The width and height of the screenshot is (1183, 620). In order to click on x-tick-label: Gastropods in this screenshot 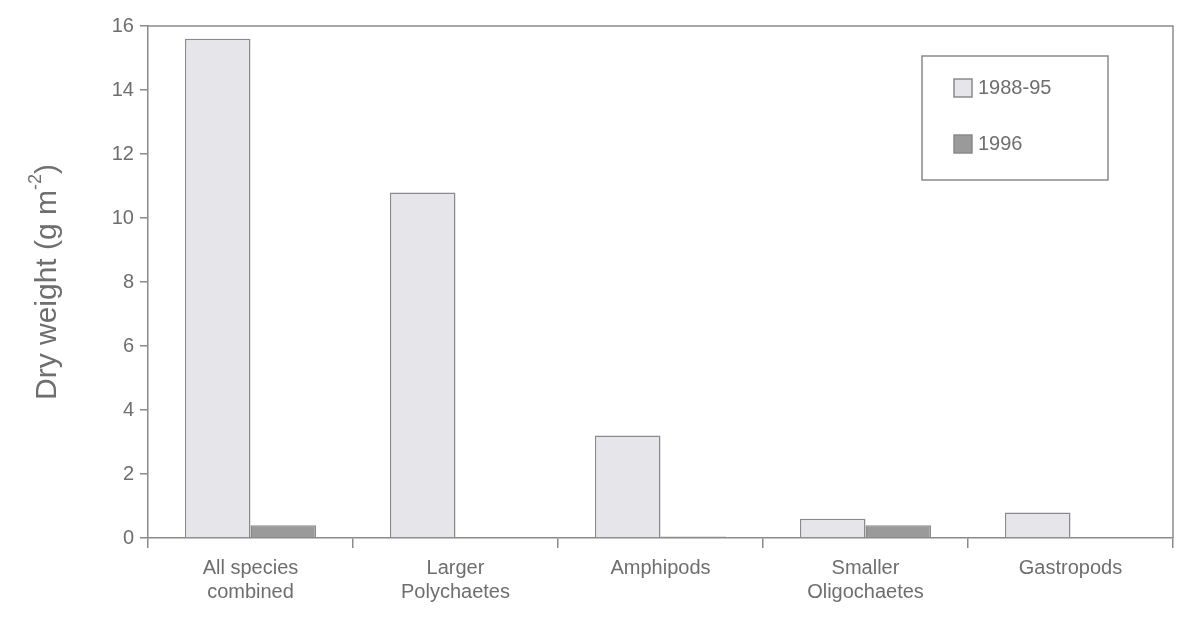, I will do `click(1070, 566)`.